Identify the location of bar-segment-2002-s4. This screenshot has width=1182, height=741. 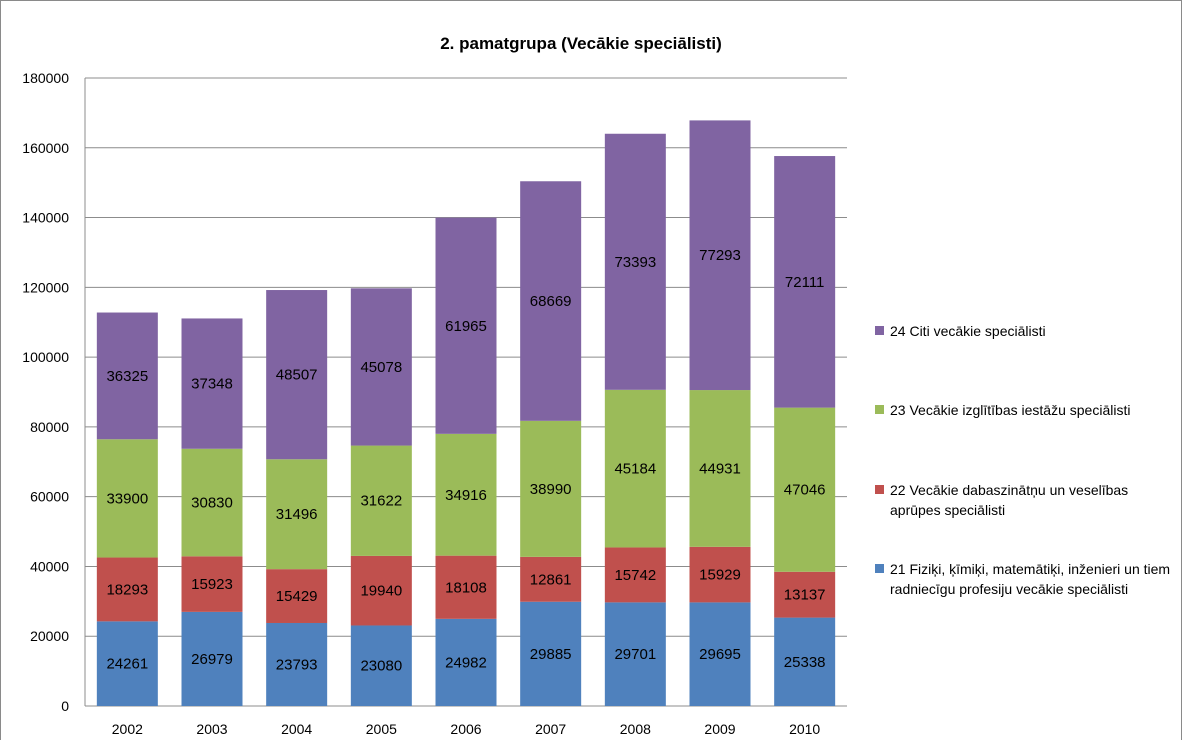
(127, 376).